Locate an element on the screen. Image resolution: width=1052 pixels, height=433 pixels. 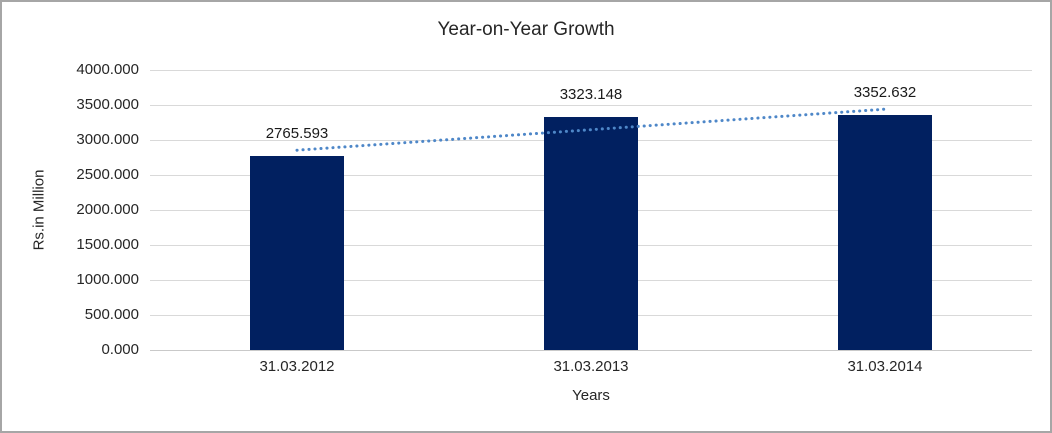
x-axis-line is located at coordinates (591, 350).